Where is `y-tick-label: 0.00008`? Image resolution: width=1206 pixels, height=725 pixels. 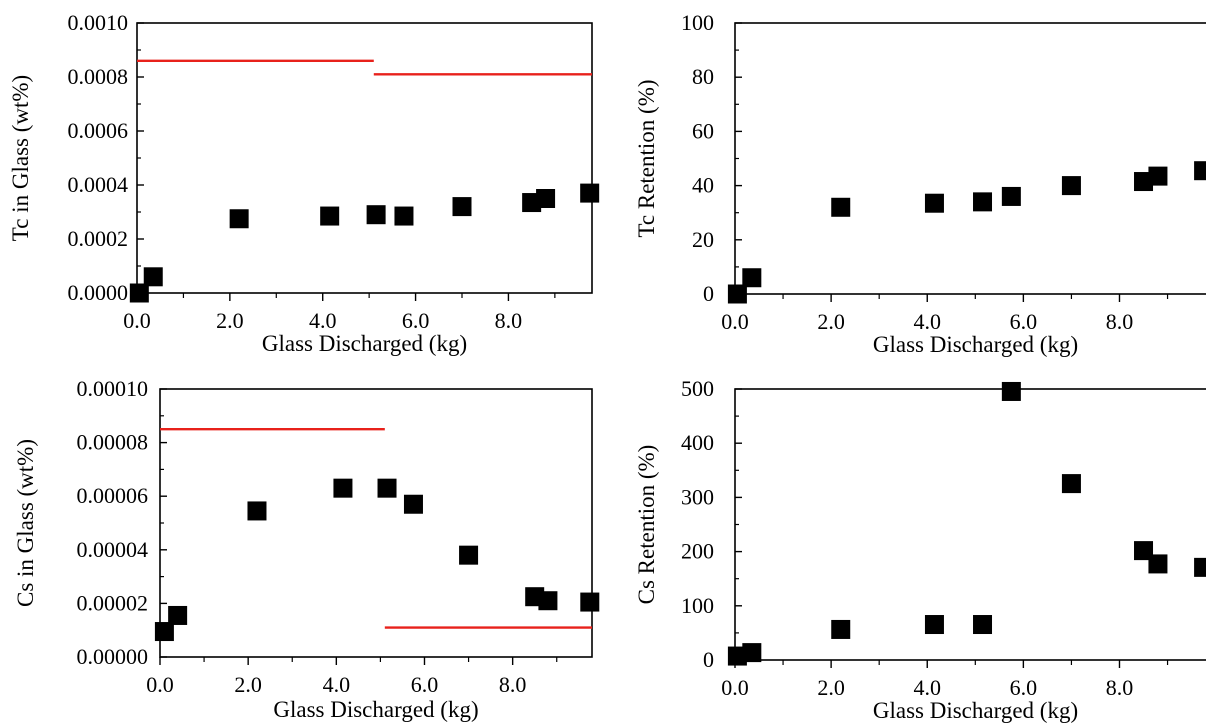
y-tick-label: 0.00008 is located at coordinates (113, 442).